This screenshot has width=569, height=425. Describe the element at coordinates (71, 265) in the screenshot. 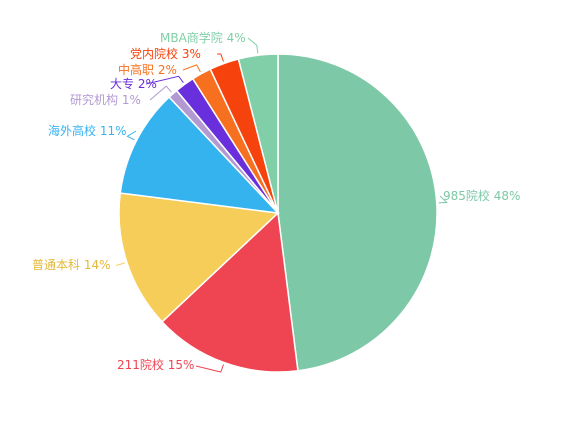

I see `label-regular-undergrad: 普通本科 14%` at that location.